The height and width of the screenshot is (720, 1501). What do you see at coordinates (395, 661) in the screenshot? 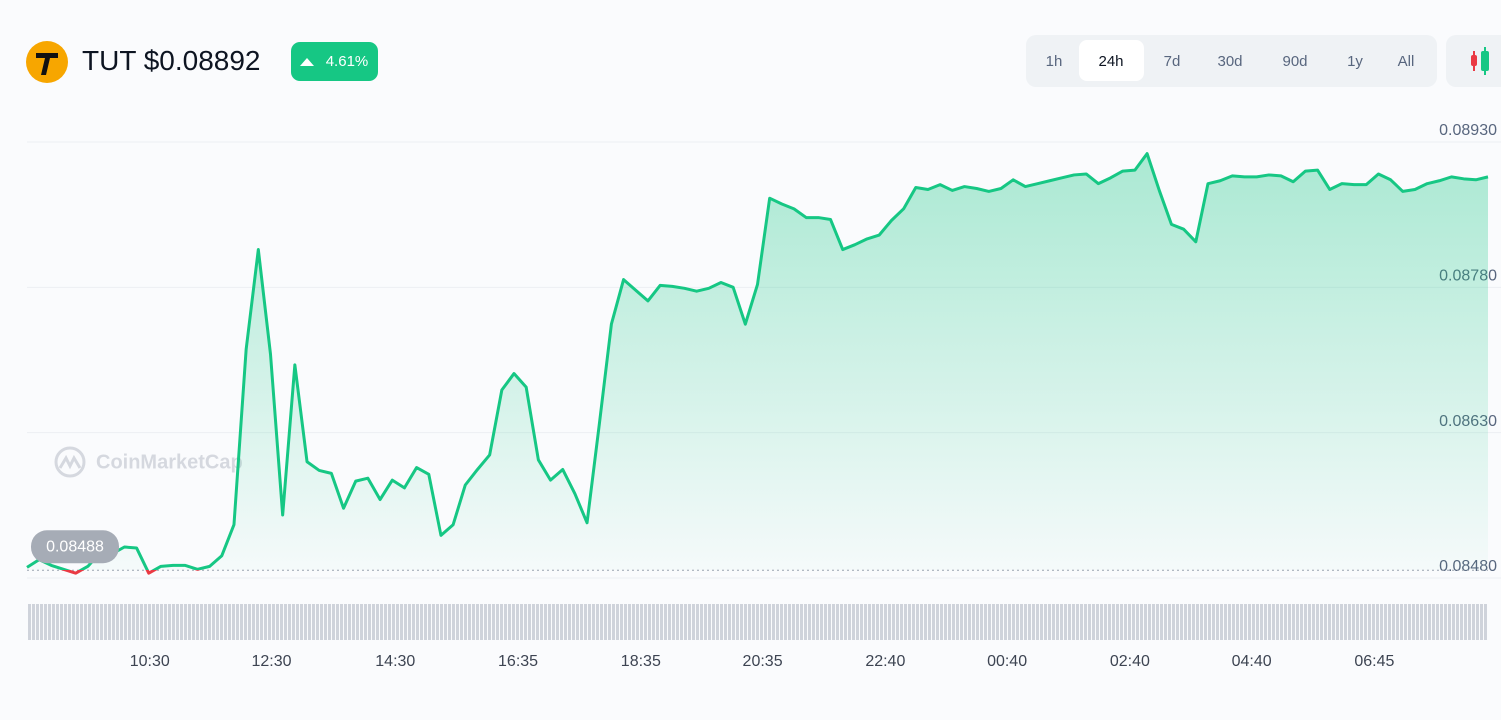
I see `x-tick-label: 14:30` at bounding box center [395, 661].